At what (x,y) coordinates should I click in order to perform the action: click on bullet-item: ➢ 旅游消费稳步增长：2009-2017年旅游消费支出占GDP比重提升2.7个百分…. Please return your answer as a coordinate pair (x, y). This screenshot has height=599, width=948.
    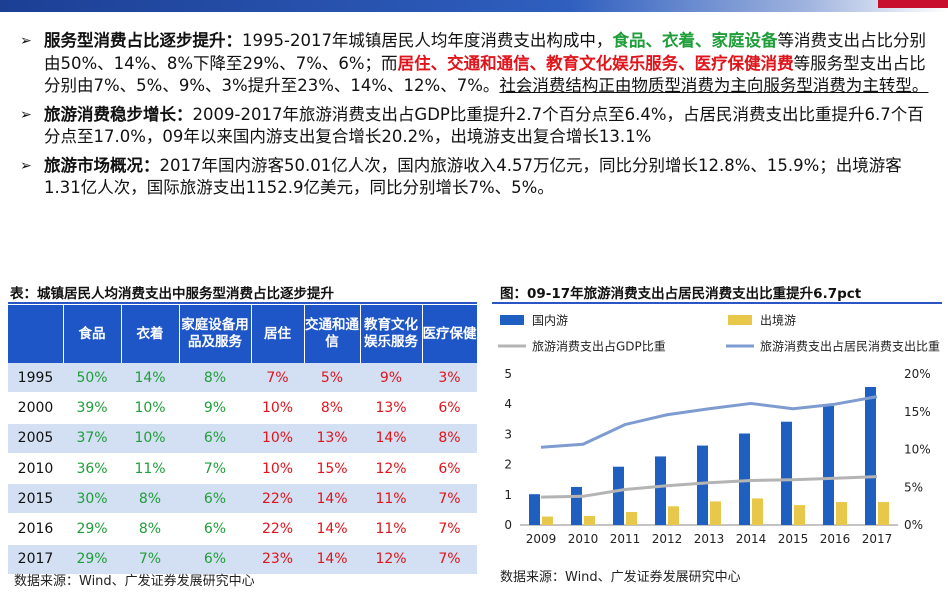
    Looking at the image, I should click on (475, 126).